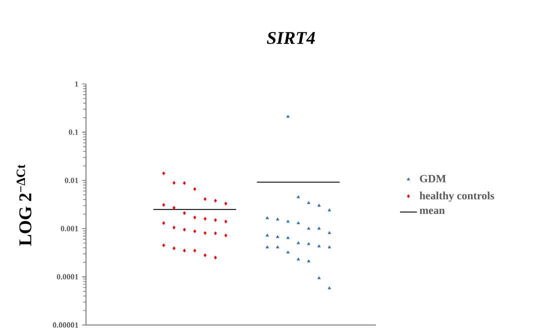  What do you see at coordinates (433, 178) in the screenshot?
I see `legend-label: GDM` at bounding box center [433, 178].